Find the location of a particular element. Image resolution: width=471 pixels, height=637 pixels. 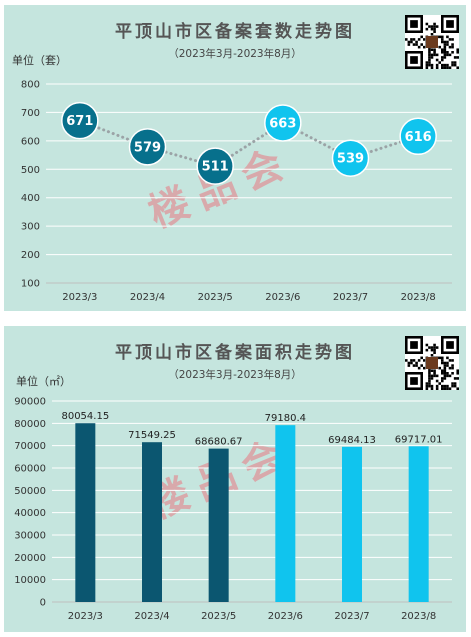

data-label: 663 is located at coordinates (282, 123).